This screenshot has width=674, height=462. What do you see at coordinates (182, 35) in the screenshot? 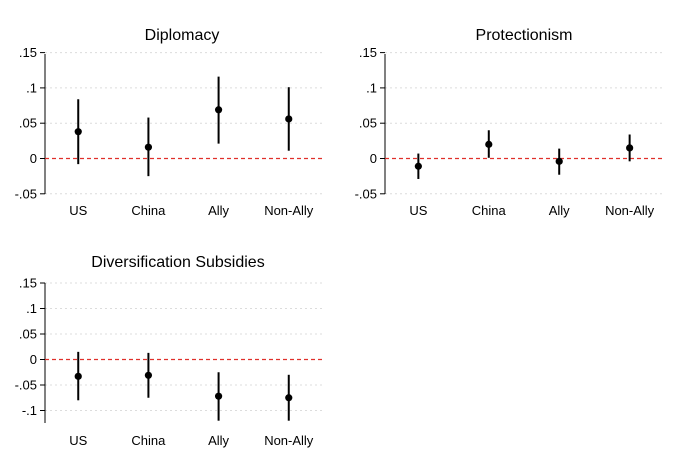
I see `chart-title: Diplomacy` at bounding box center [182, 35].